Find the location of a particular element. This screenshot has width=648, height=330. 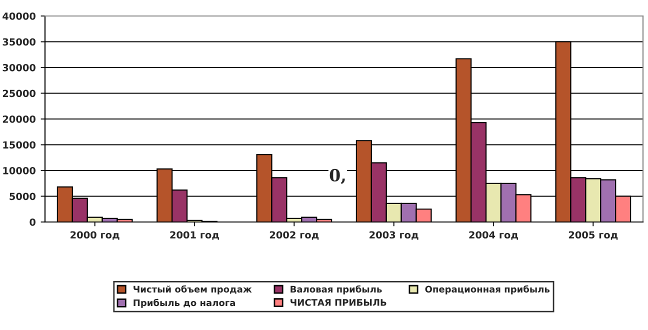

y-tick-label: 15000 is located at coordinates (19, 145).